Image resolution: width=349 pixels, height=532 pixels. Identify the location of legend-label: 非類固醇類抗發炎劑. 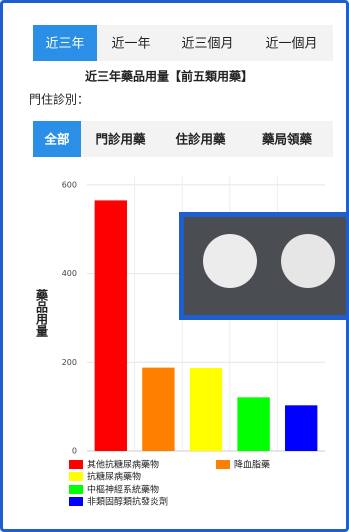
(127, 502).